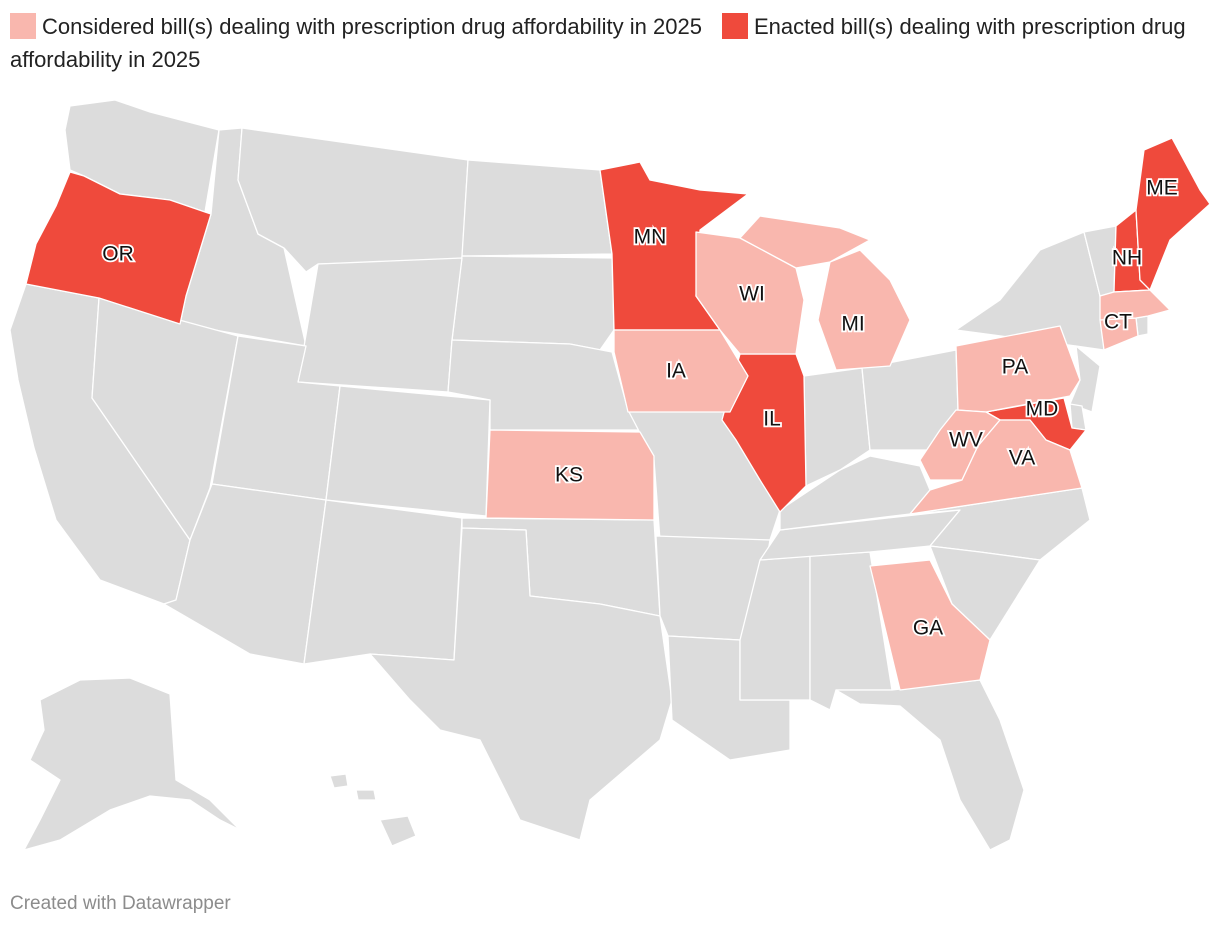 The height and width of the screenshot is (932, 1220). What do you see at coordinates (1162, 188) in the screenshot?
I see `label-ME: ME` at bounding box center [1162, 188].